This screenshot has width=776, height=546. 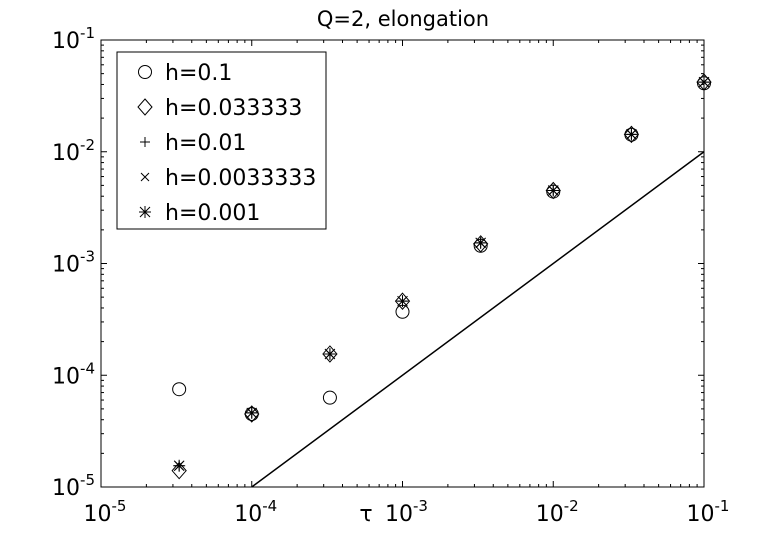 I want to click on x-tick-label: 10⁻¹, so click(x=708, y=512).